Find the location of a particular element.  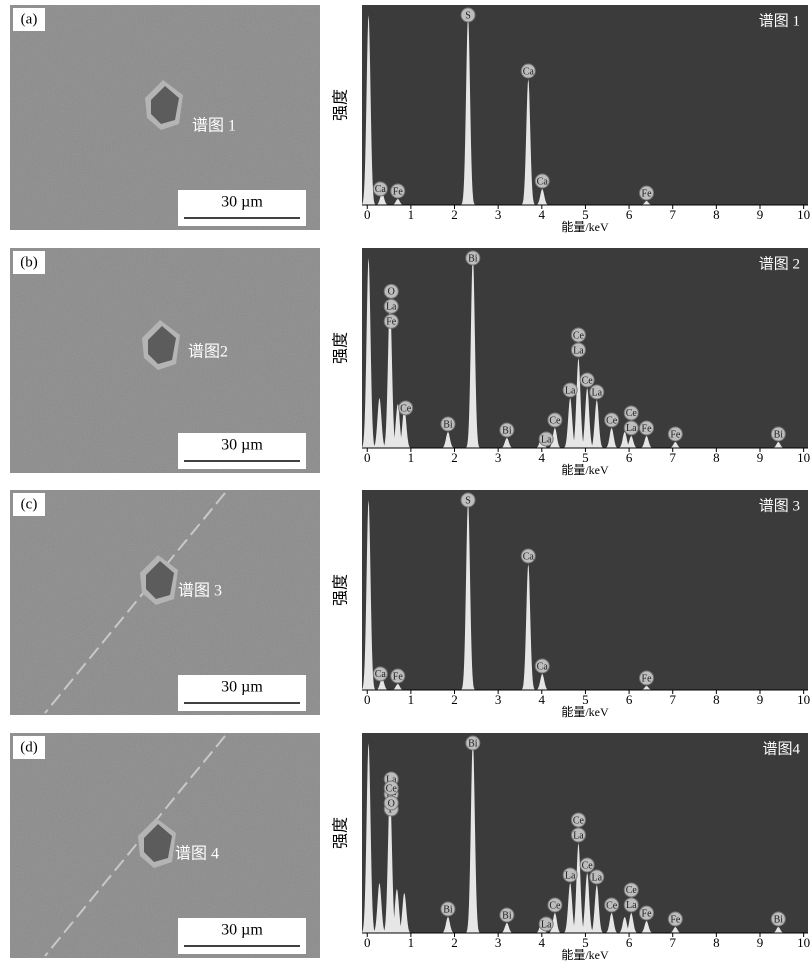

sem-image: 谱图 1 (a) 30 µm is located at coordinates (165, 117).